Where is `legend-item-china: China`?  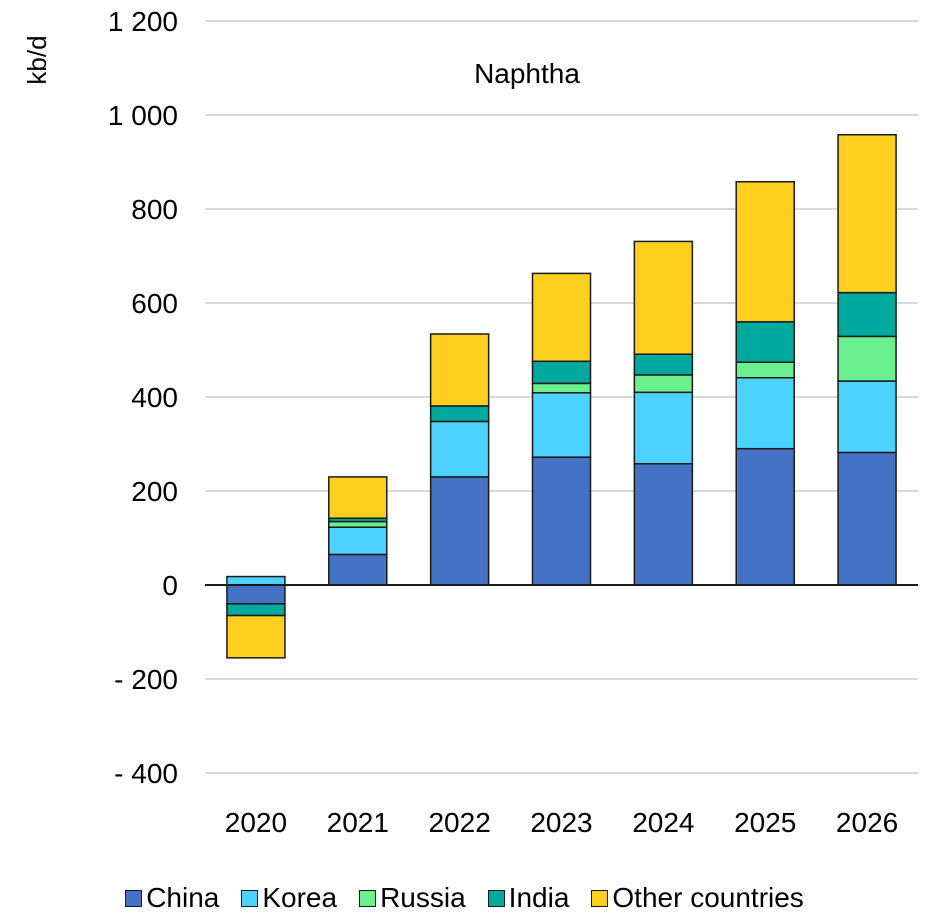 legend-item-china: China is located at coordinates (172, 898).